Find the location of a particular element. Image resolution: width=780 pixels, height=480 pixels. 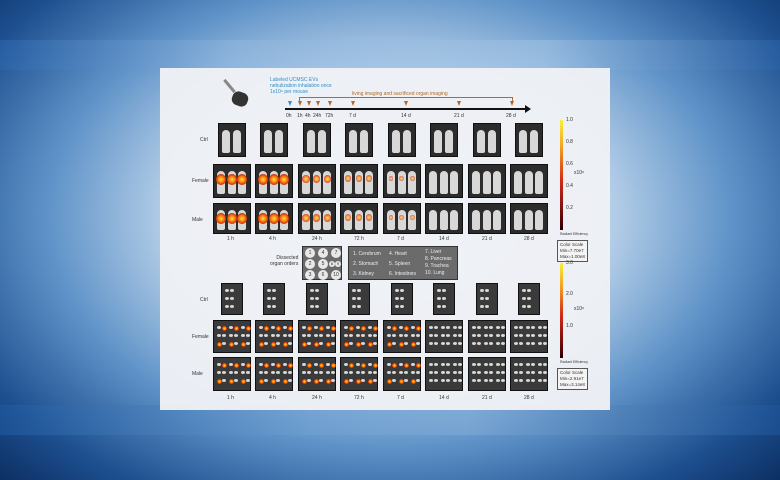

color-scale-tick: 3.0 is located at coordinates (569, 263).